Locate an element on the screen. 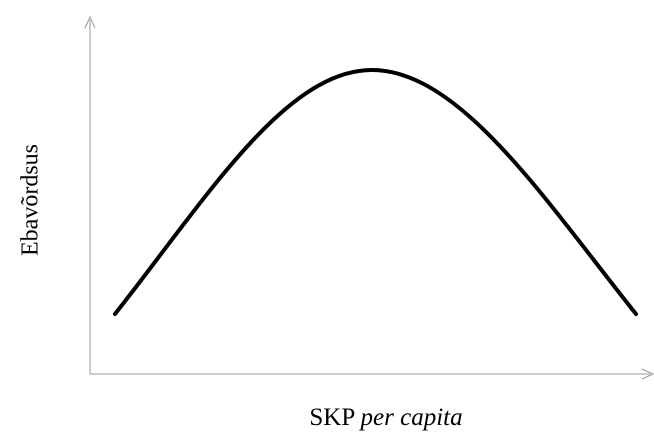 The width and height of the screenshot is (654, 433). x-axis-label-italic: per capita is located at coordinates (411, 417).